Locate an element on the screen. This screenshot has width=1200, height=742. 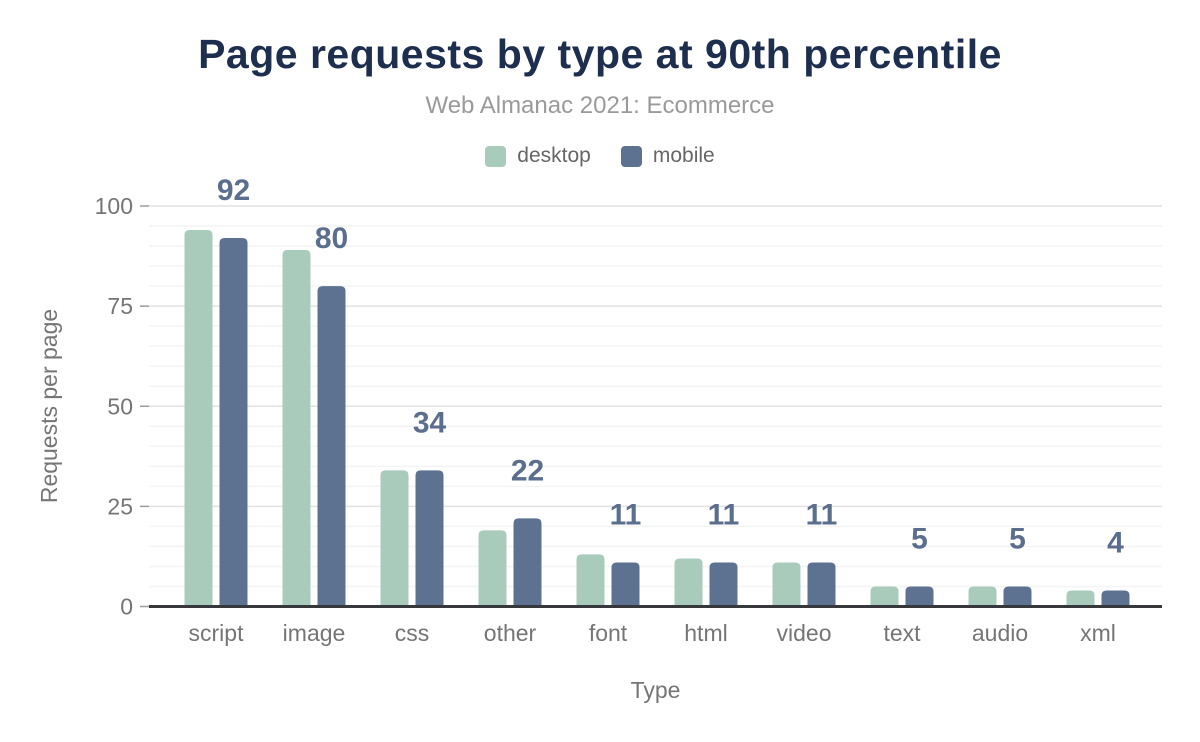
bar-desktop-script is located at coordinates (198, 418).